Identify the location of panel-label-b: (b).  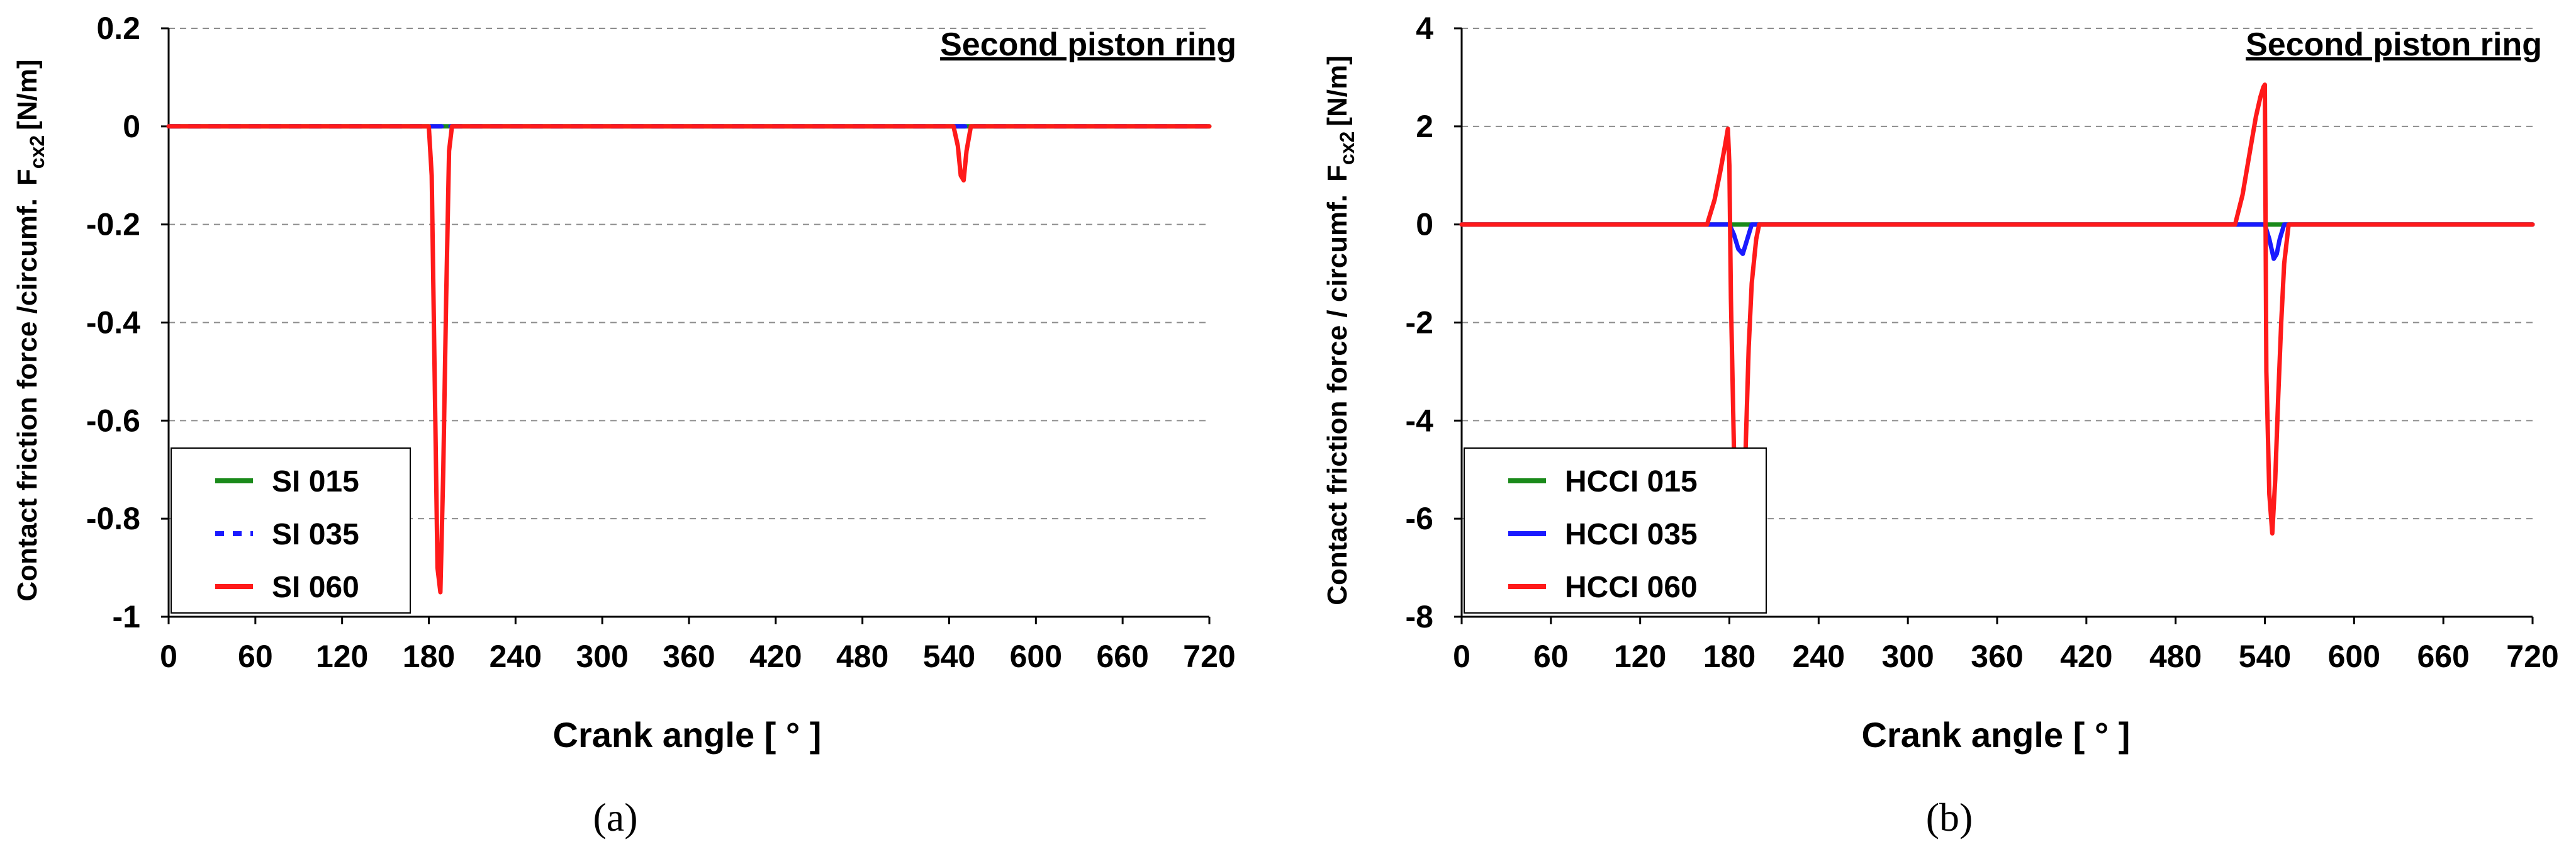
(1949, 818).